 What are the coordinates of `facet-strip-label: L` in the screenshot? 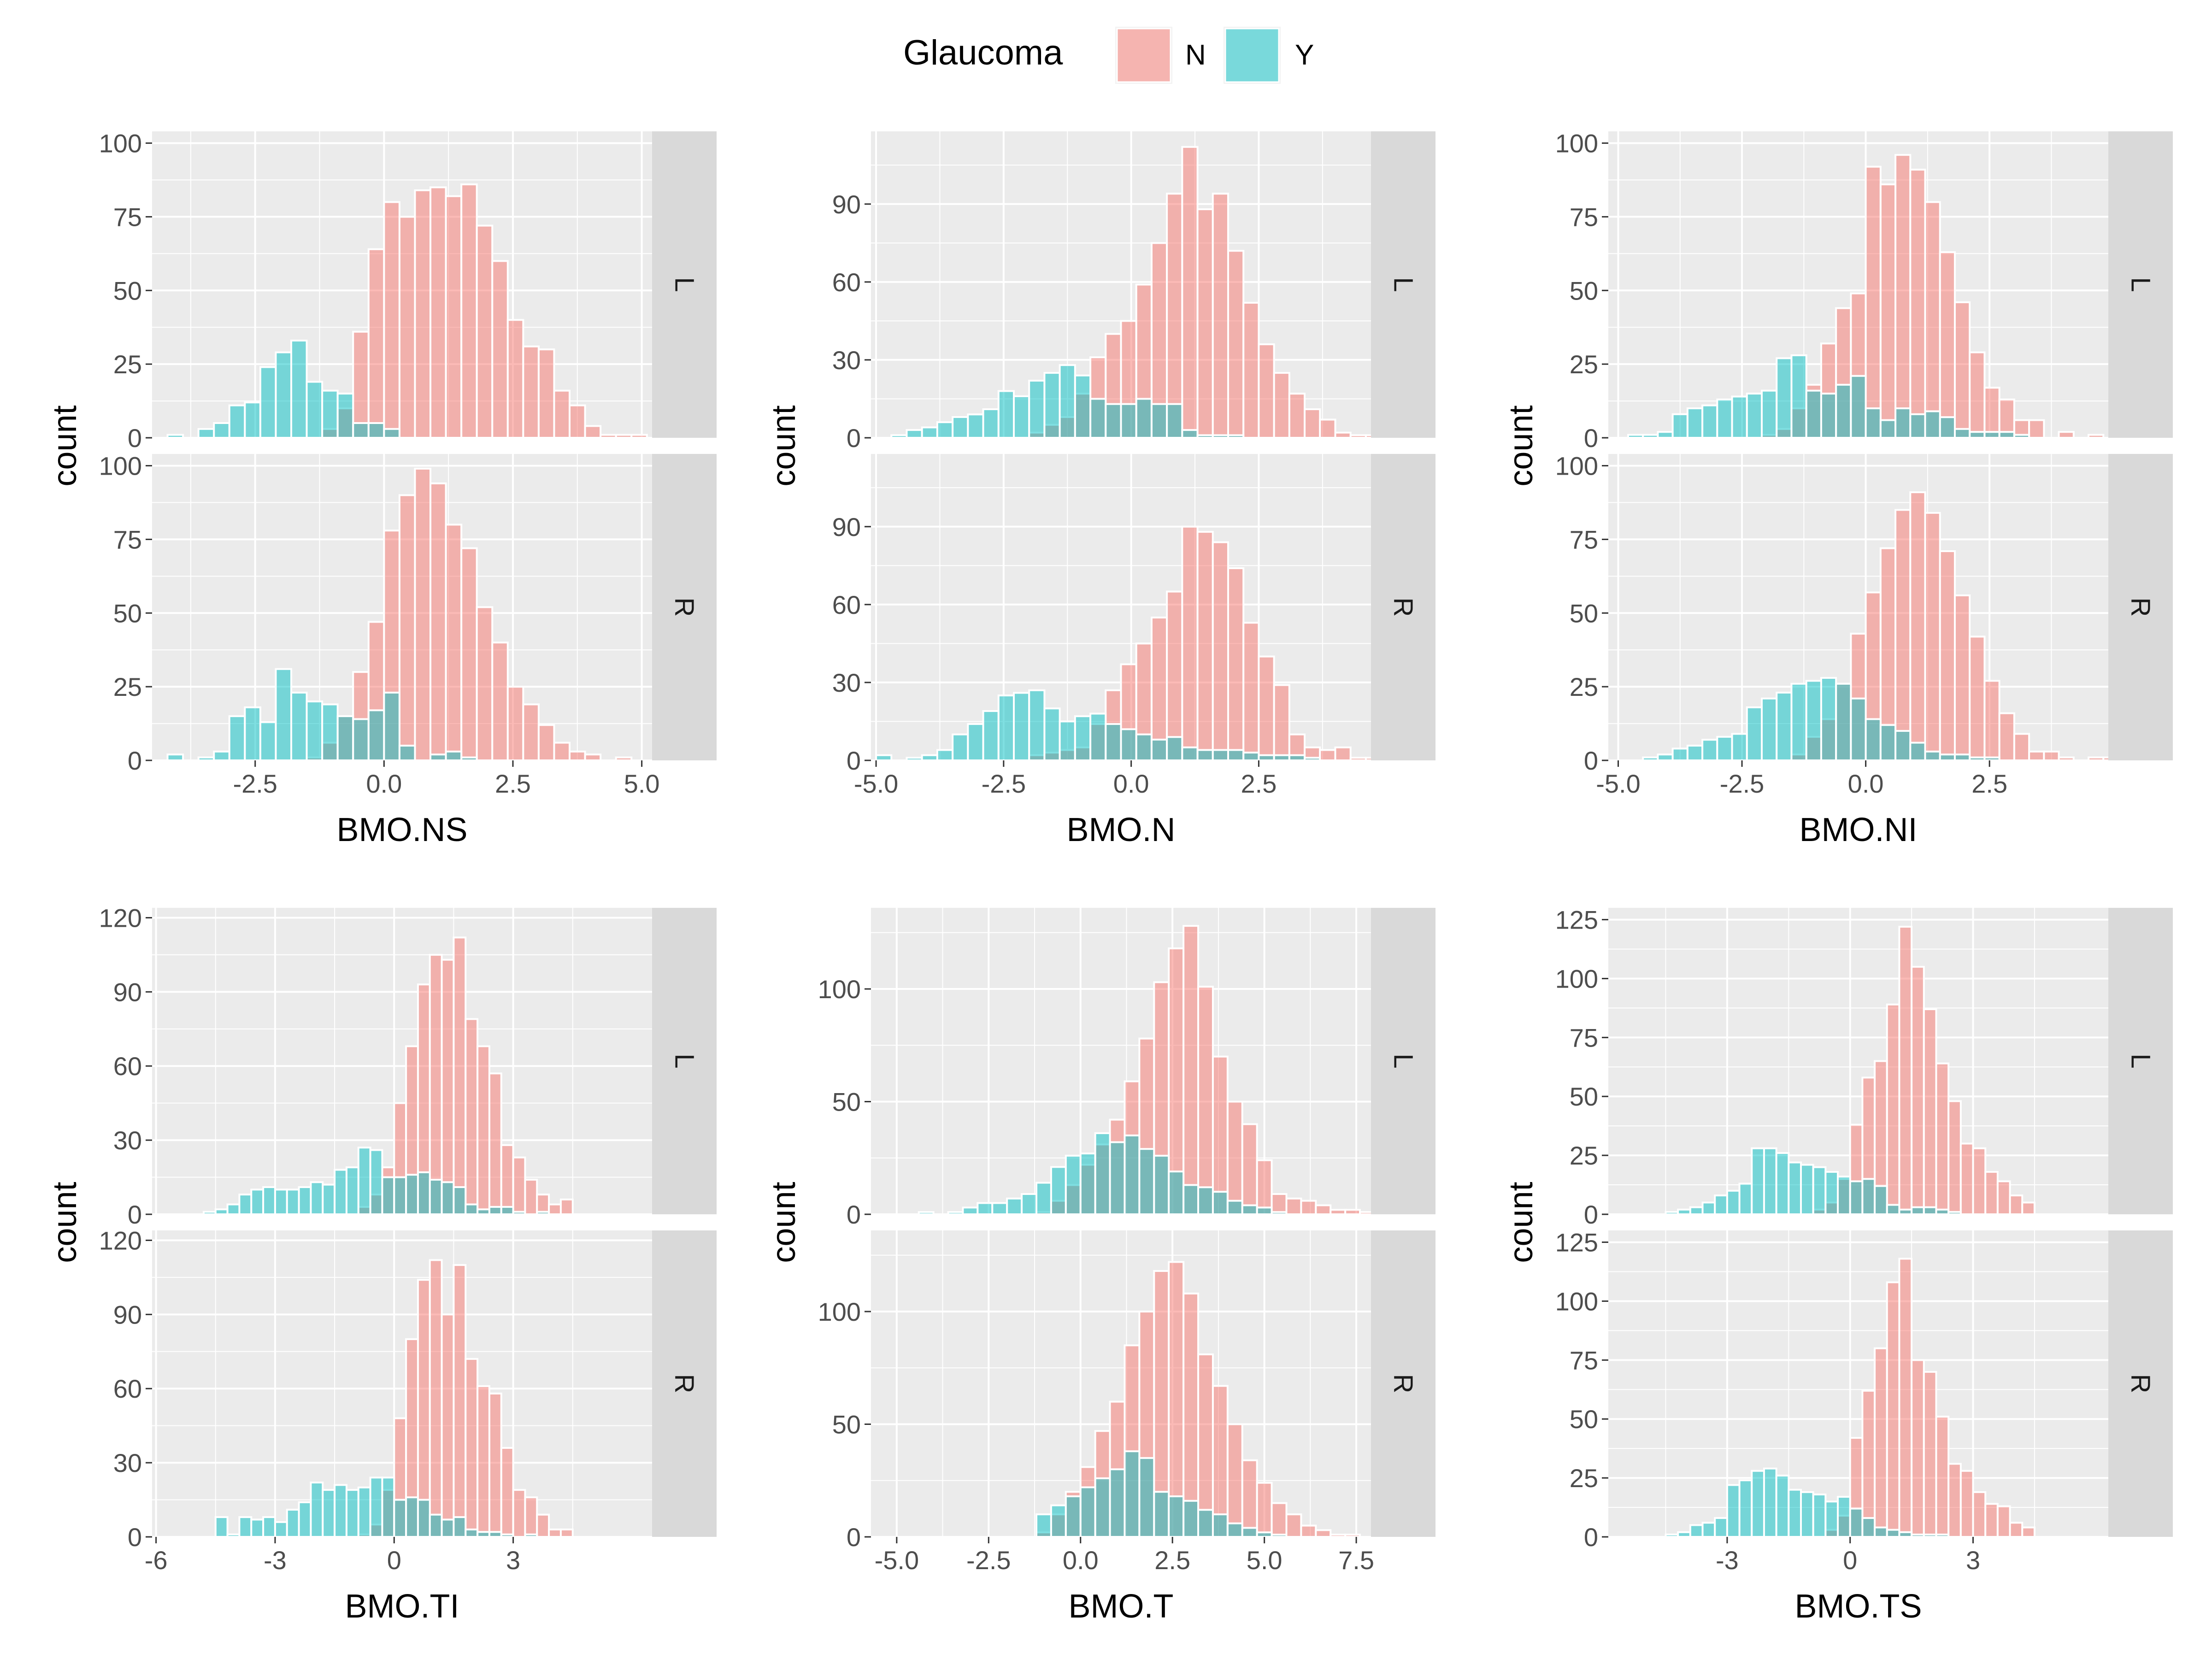 It's located at (2141, 1060).